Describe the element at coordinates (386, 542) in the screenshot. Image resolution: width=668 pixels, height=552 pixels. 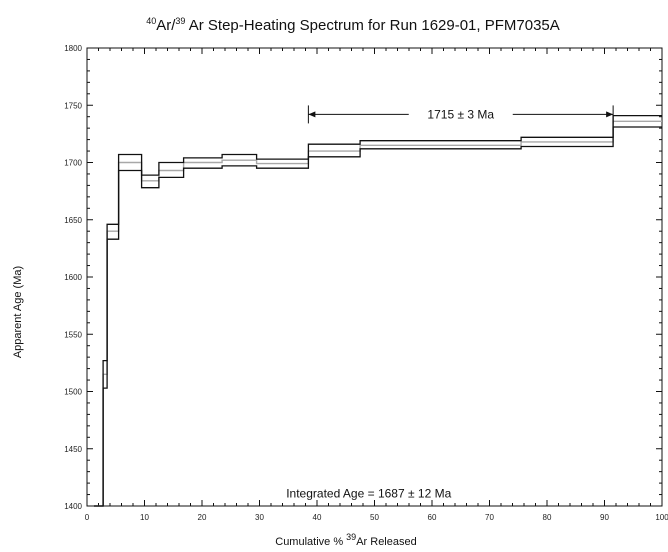
I see `x-axis-title-part-2: Ar Released` at that location.